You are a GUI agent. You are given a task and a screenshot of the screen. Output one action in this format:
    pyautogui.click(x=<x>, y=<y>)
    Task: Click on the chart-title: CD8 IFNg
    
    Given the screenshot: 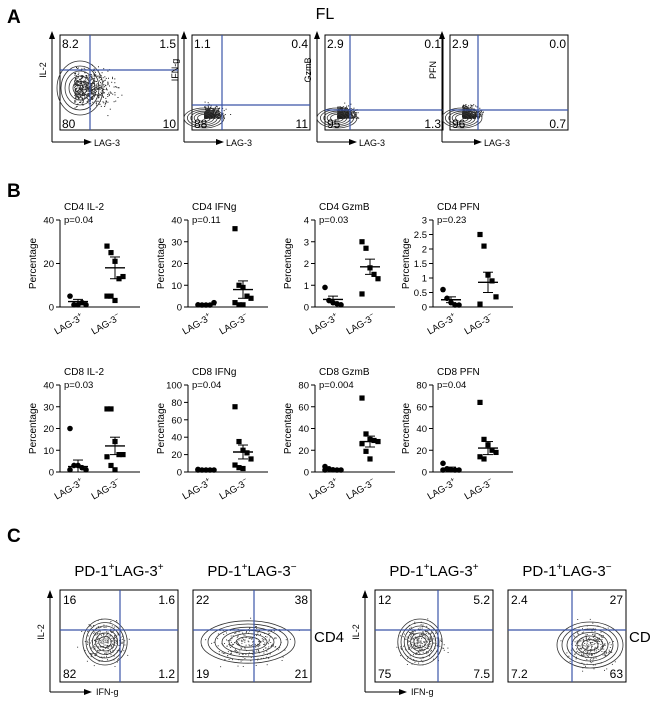 What is the action you would take?
    pyautogui.click(x=214, y=372)
    